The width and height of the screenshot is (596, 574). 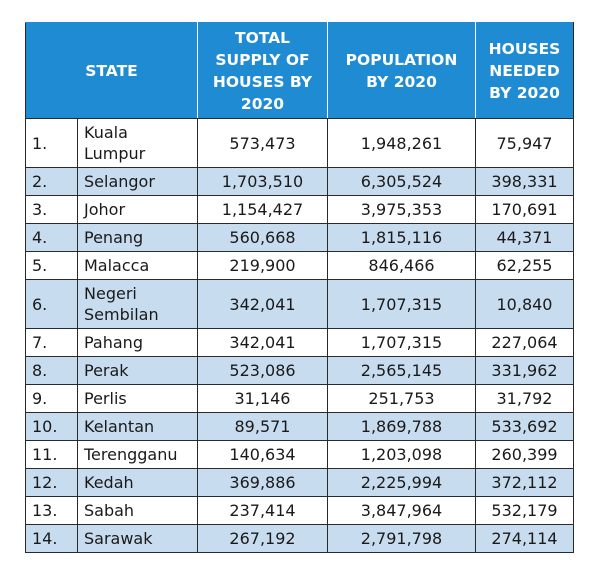 What do you see at coordinates (51, 426) in the screenshot?
I see `row-number: 10.` at bounding box center [51, 426].